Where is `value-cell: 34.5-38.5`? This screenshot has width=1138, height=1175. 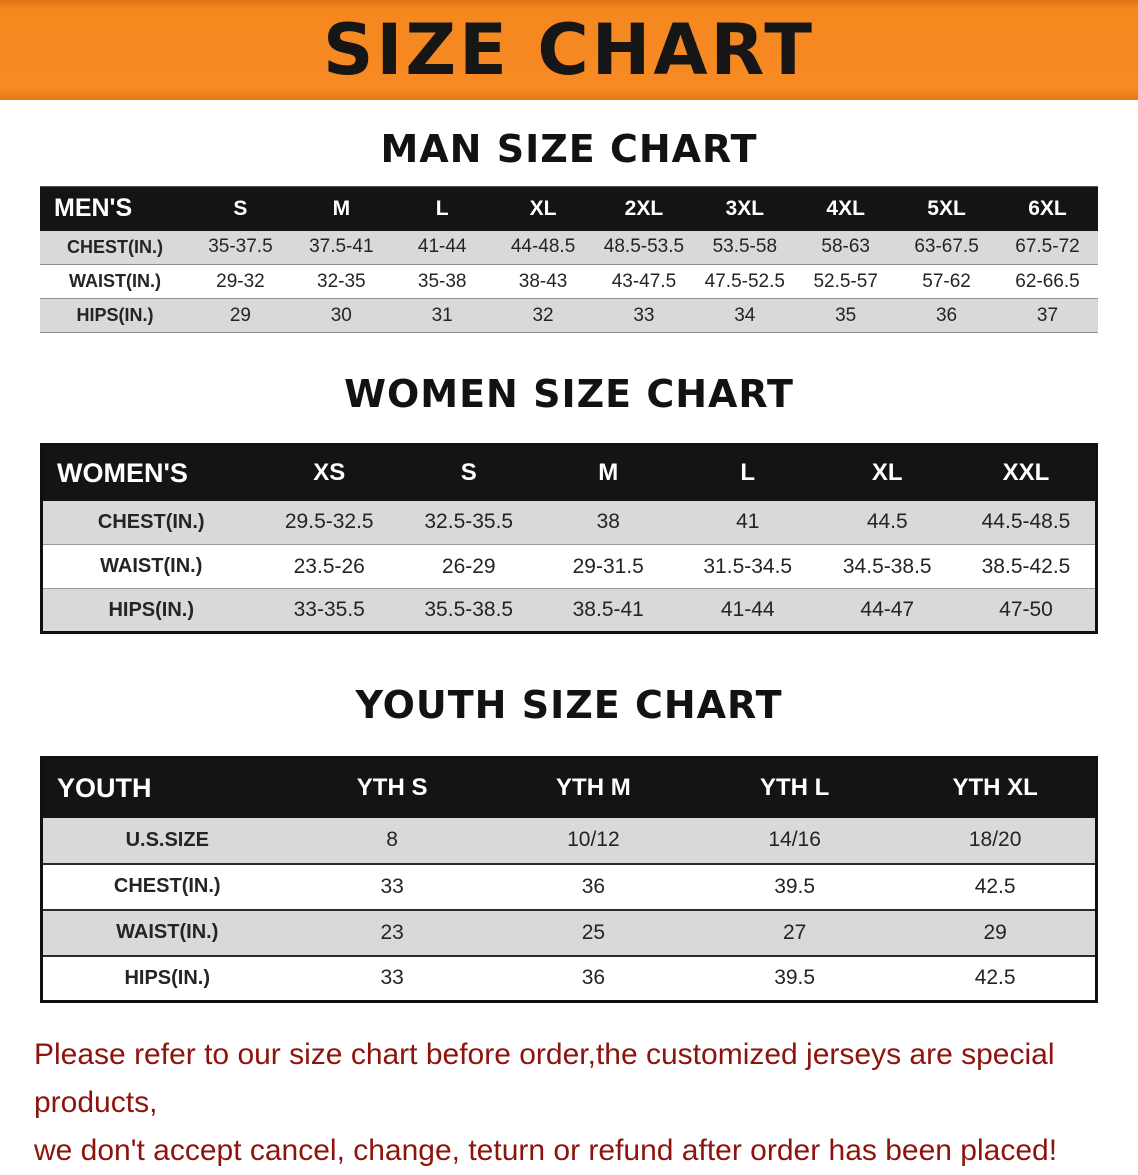 value-cell: 34.5-38.5 is located at coordinates (887, 566).